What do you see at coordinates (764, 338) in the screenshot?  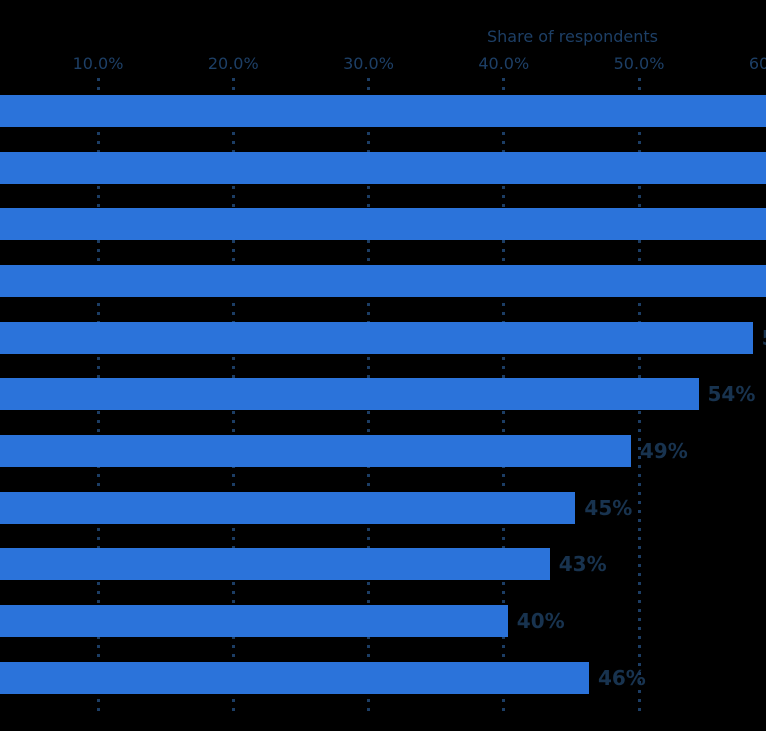 I see `bar-value-label: 58%` at bounding box center [764, 338].